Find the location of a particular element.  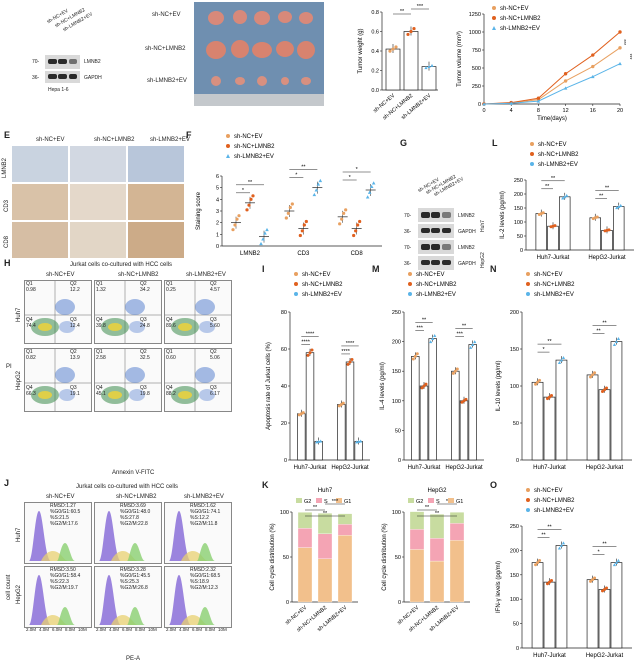

cycle-histogram is located at coordinates (128, 597).